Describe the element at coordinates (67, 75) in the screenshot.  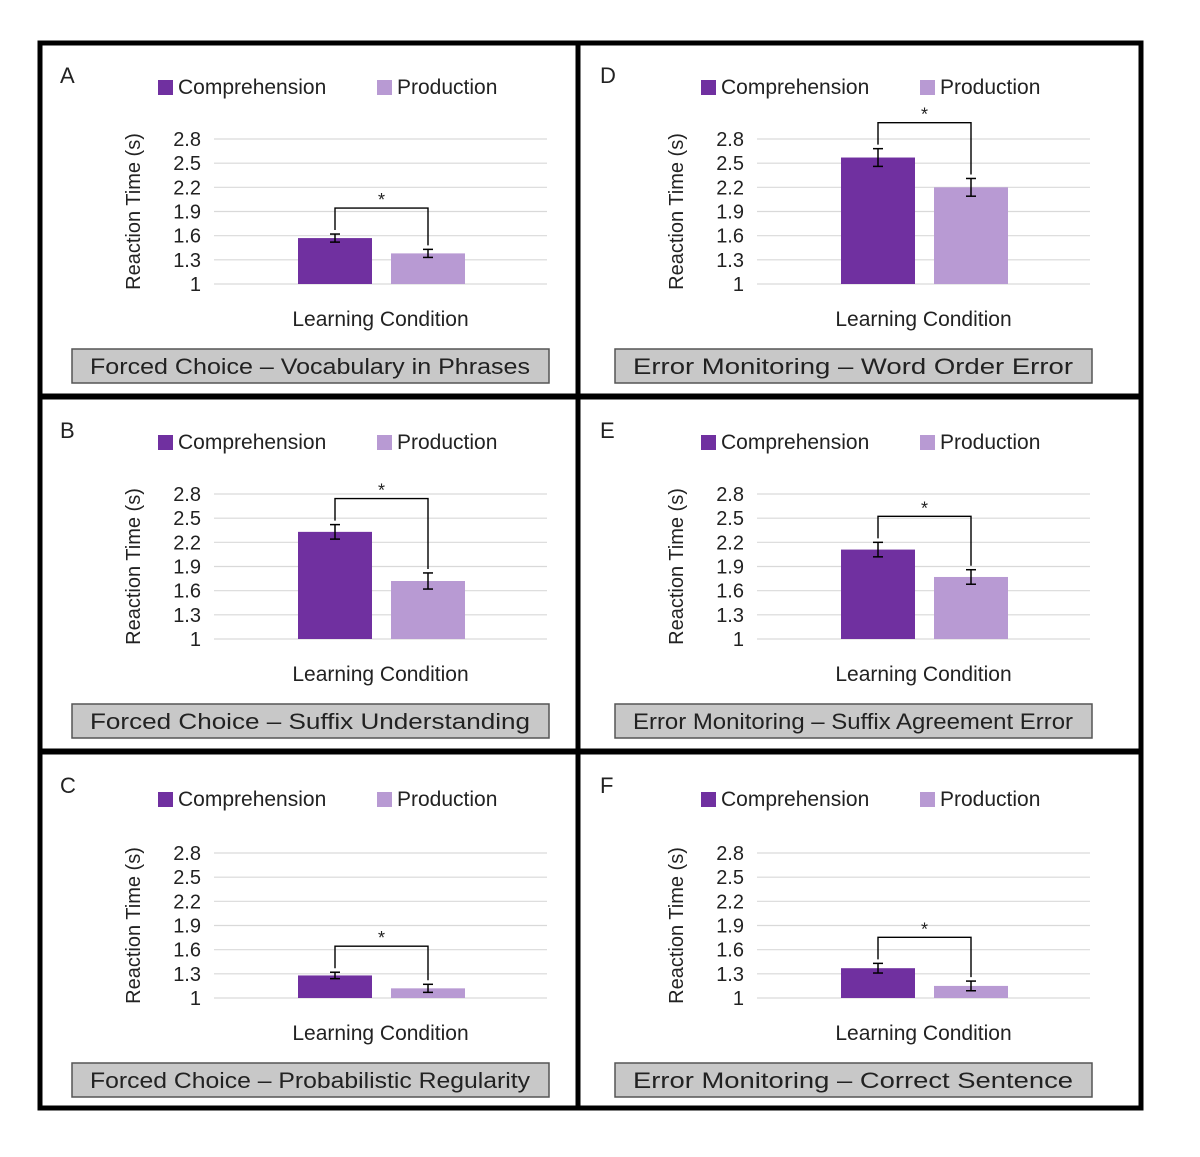
I see `panel-letter: A` at that location.